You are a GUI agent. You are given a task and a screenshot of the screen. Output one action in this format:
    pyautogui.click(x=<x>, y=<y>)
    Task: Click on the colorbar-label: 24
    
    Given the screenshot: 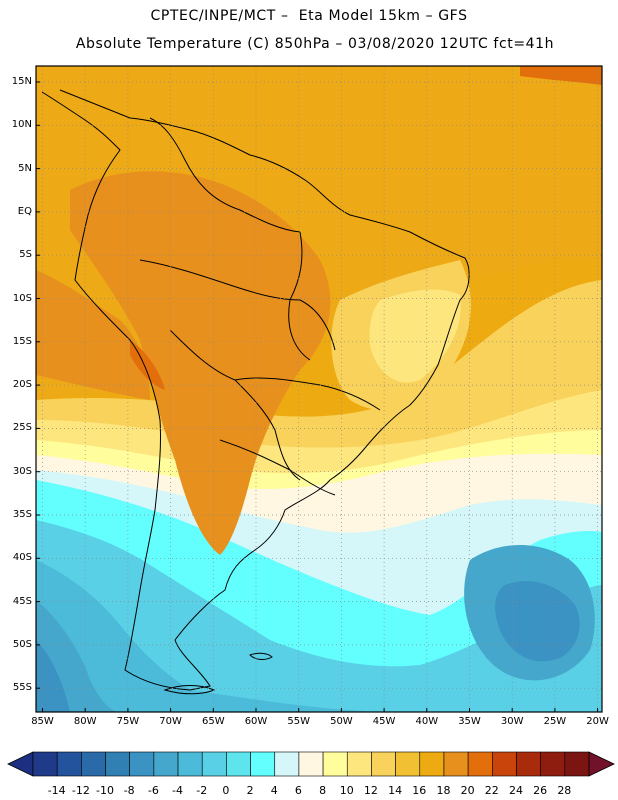 What is the action you would take?
    pyautogui.click(x=515, y=790)
    